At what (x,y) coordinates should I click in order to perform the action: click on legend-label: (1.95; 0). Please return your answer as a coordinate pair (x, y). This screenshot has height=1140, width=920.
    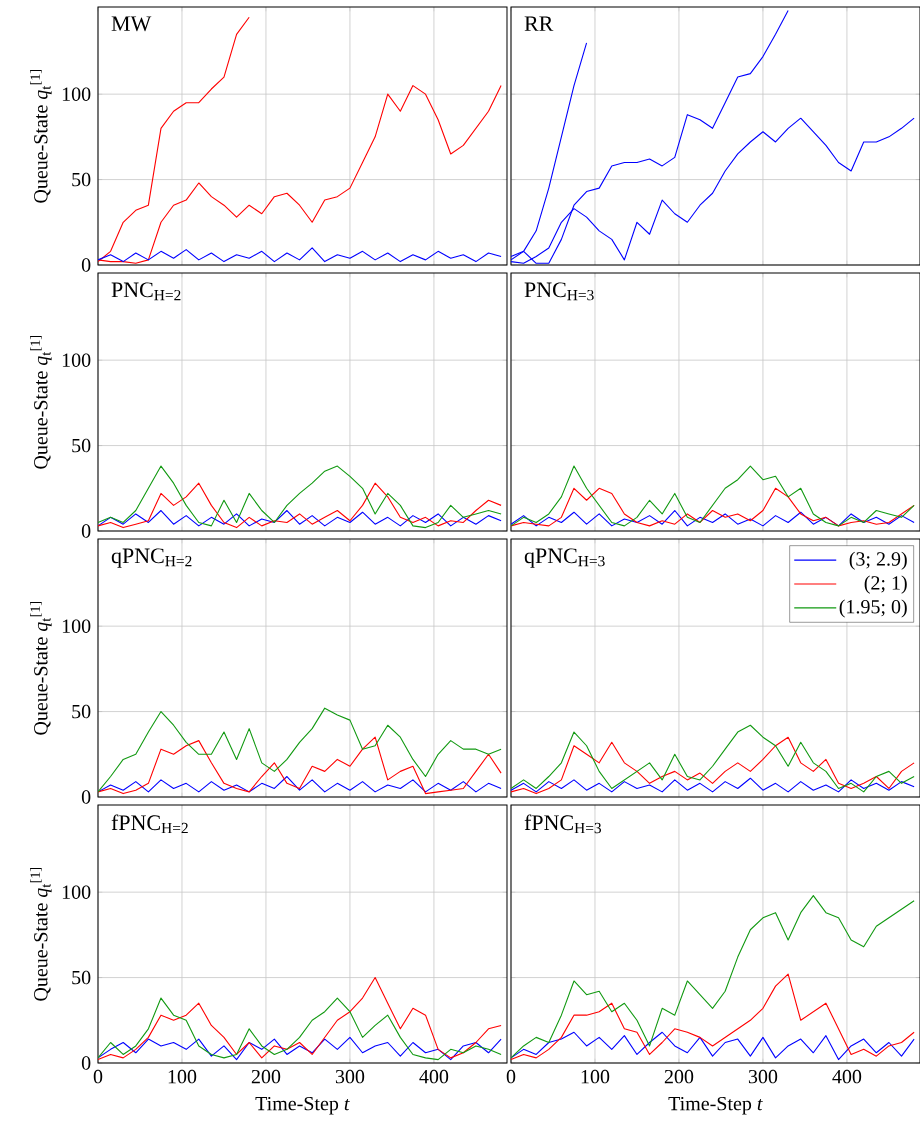
    Looking at the image, I should click on (873, 608).